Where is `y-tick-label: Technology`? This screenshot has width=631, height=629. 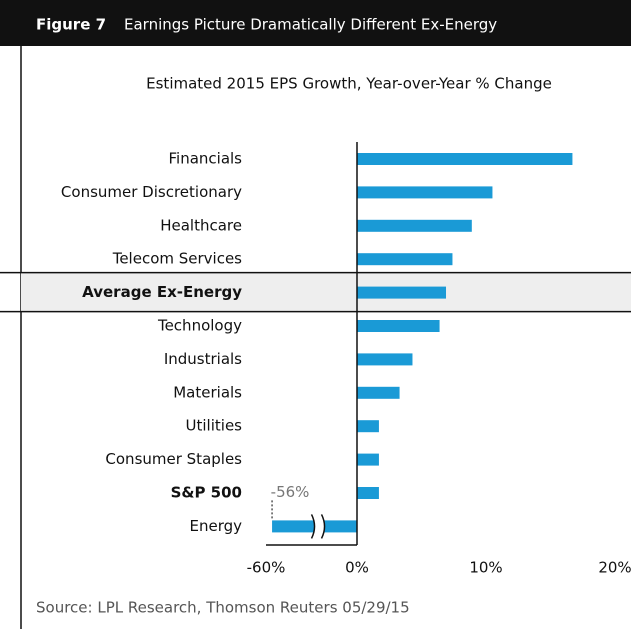 y-tick-label: Technology is located at coordinates (199, 326).